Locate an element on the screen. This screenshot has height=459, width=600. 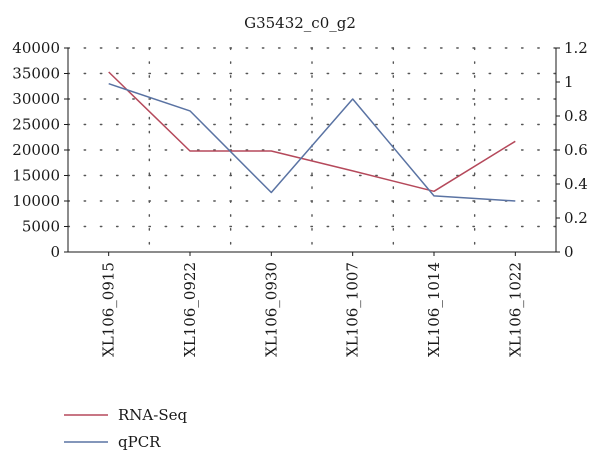
right-axis-ticks: 0 0.2 0.4 0.6 0.8 1 1.2 is located at coordinates (572, 150).